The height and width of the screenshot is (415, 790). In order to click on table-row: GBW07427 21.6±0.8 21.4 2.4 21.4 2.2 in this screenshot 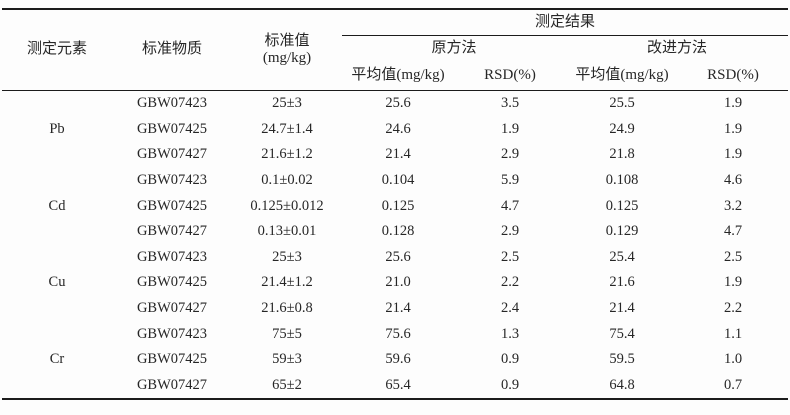, I will do `click(395, 309)`.